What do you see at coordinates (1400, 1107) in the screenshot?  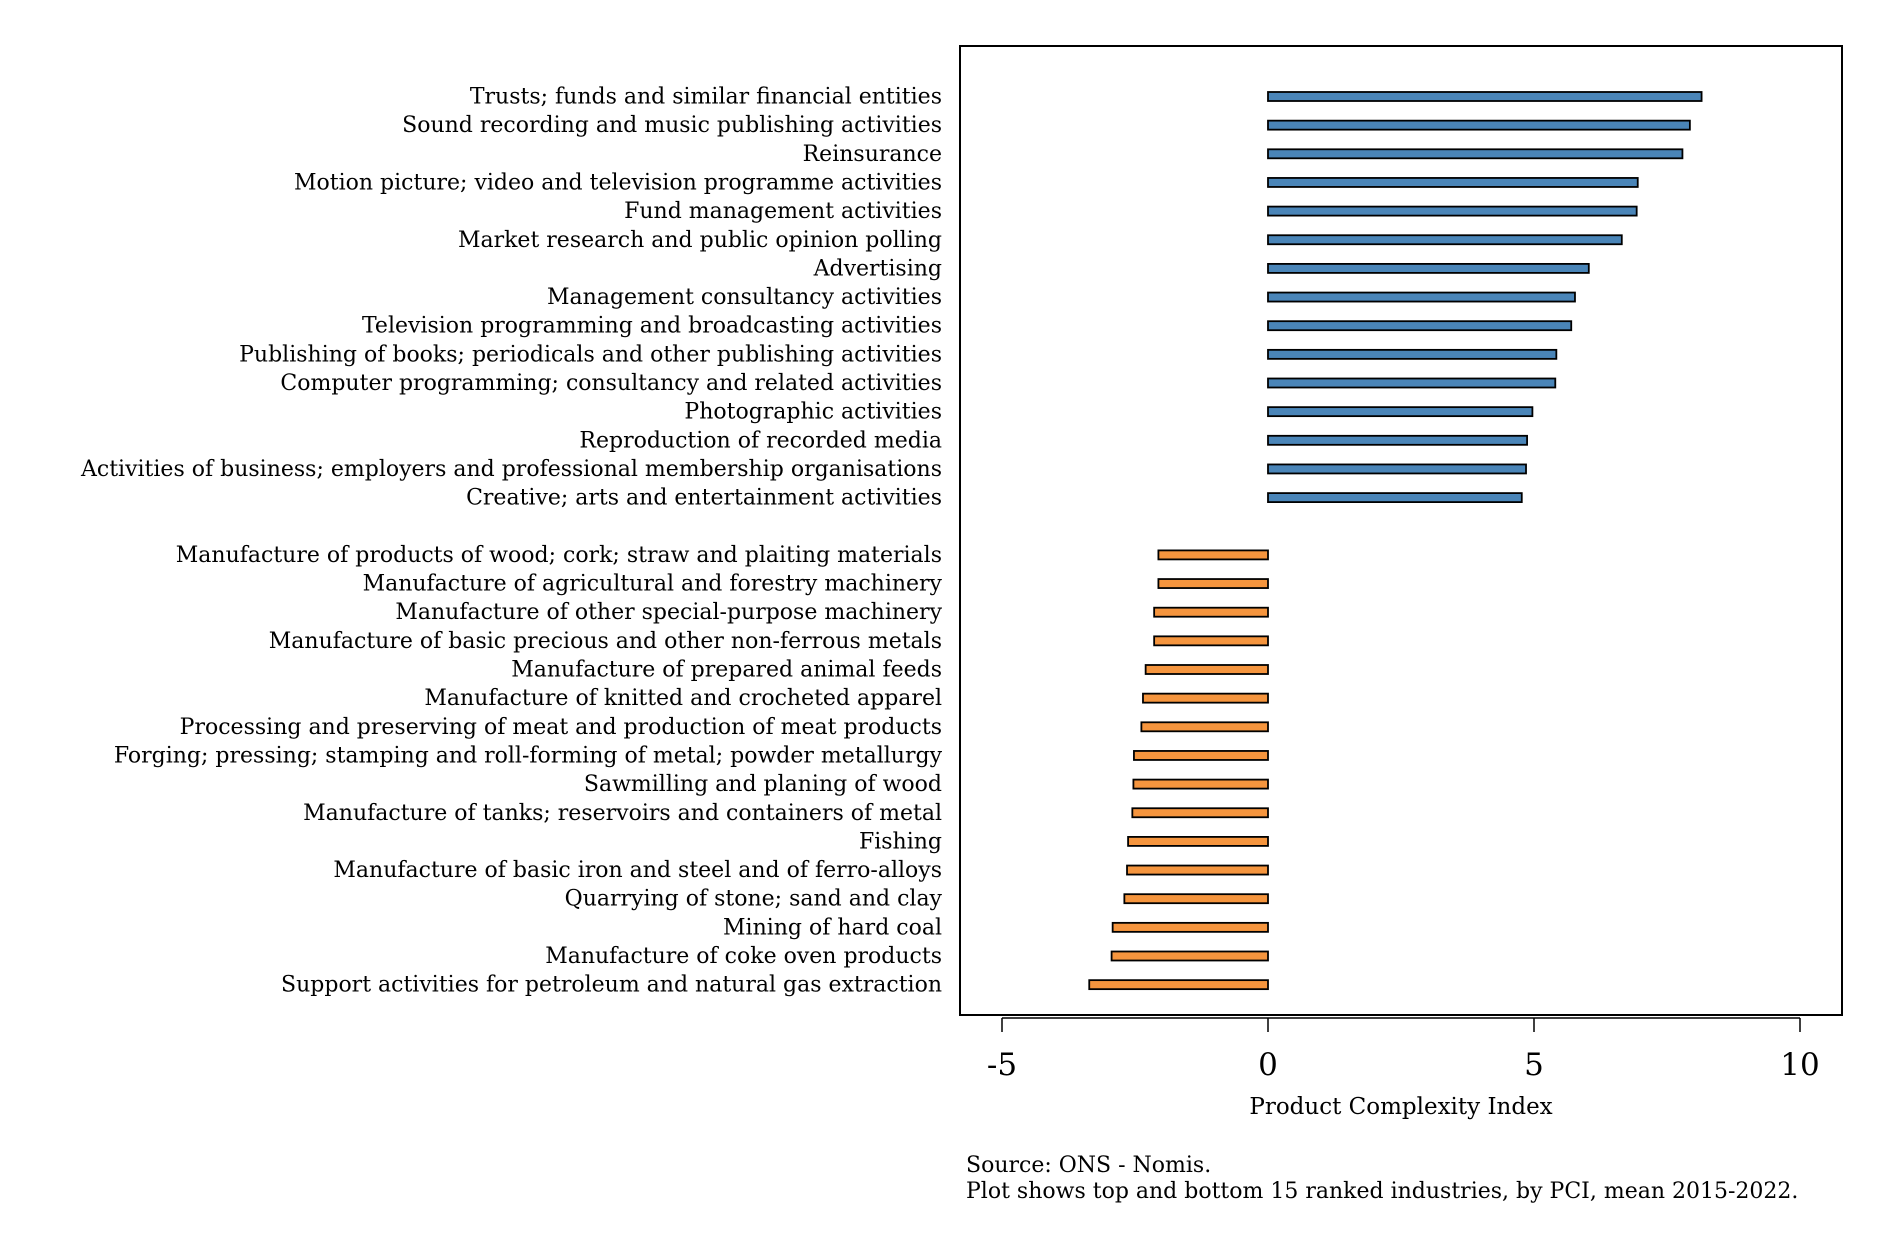 I see `x-axis-title: Product Complexity Index` at bounding box center [1400, 1107].